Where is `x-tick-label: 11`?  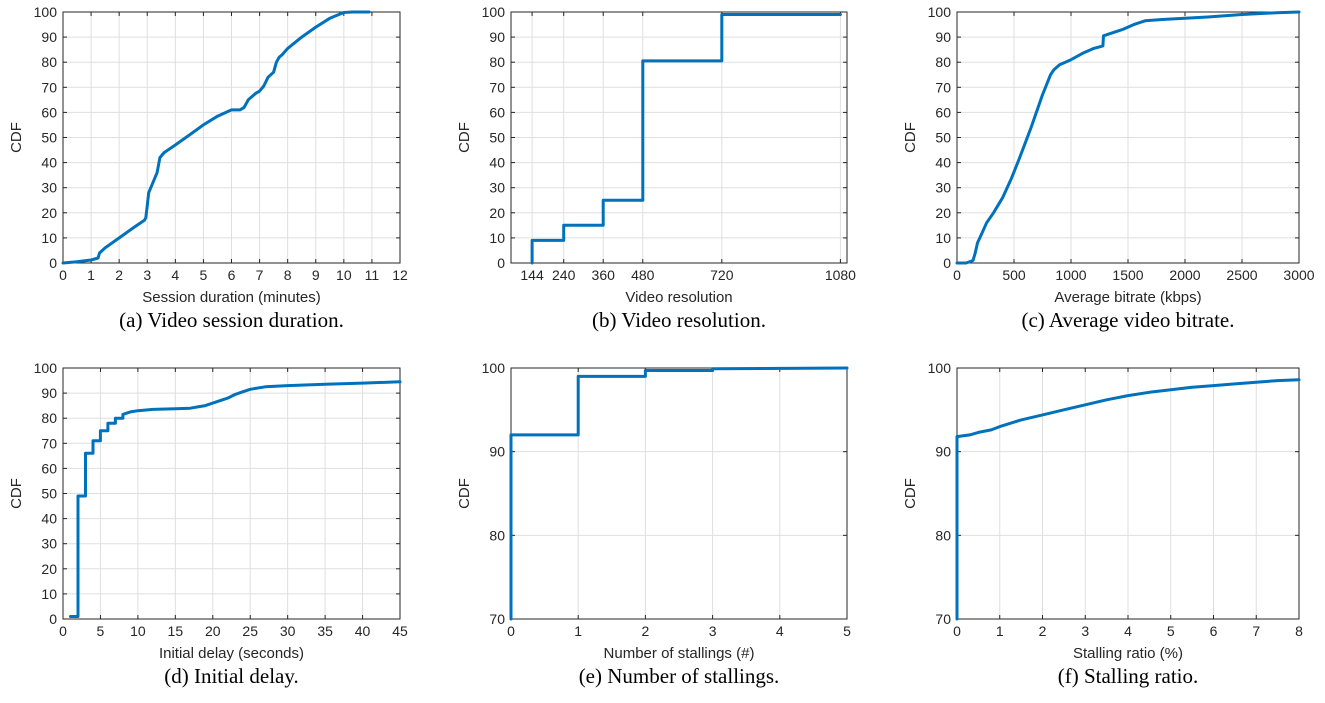 x-tick-label: 11 is located at coordinates (372, 275).